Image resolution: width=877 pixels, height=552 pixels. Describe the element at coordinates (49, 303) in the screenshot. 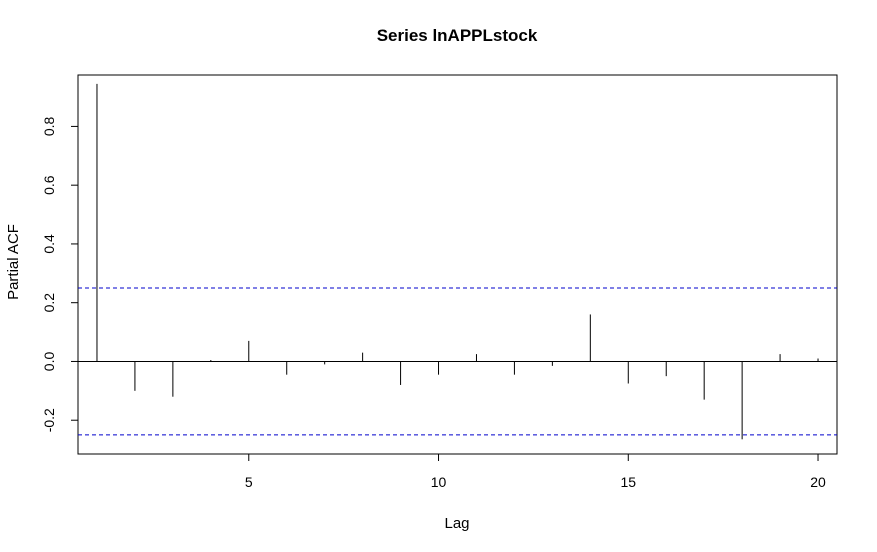

I see `y-tick-label: 0.2` at that location.